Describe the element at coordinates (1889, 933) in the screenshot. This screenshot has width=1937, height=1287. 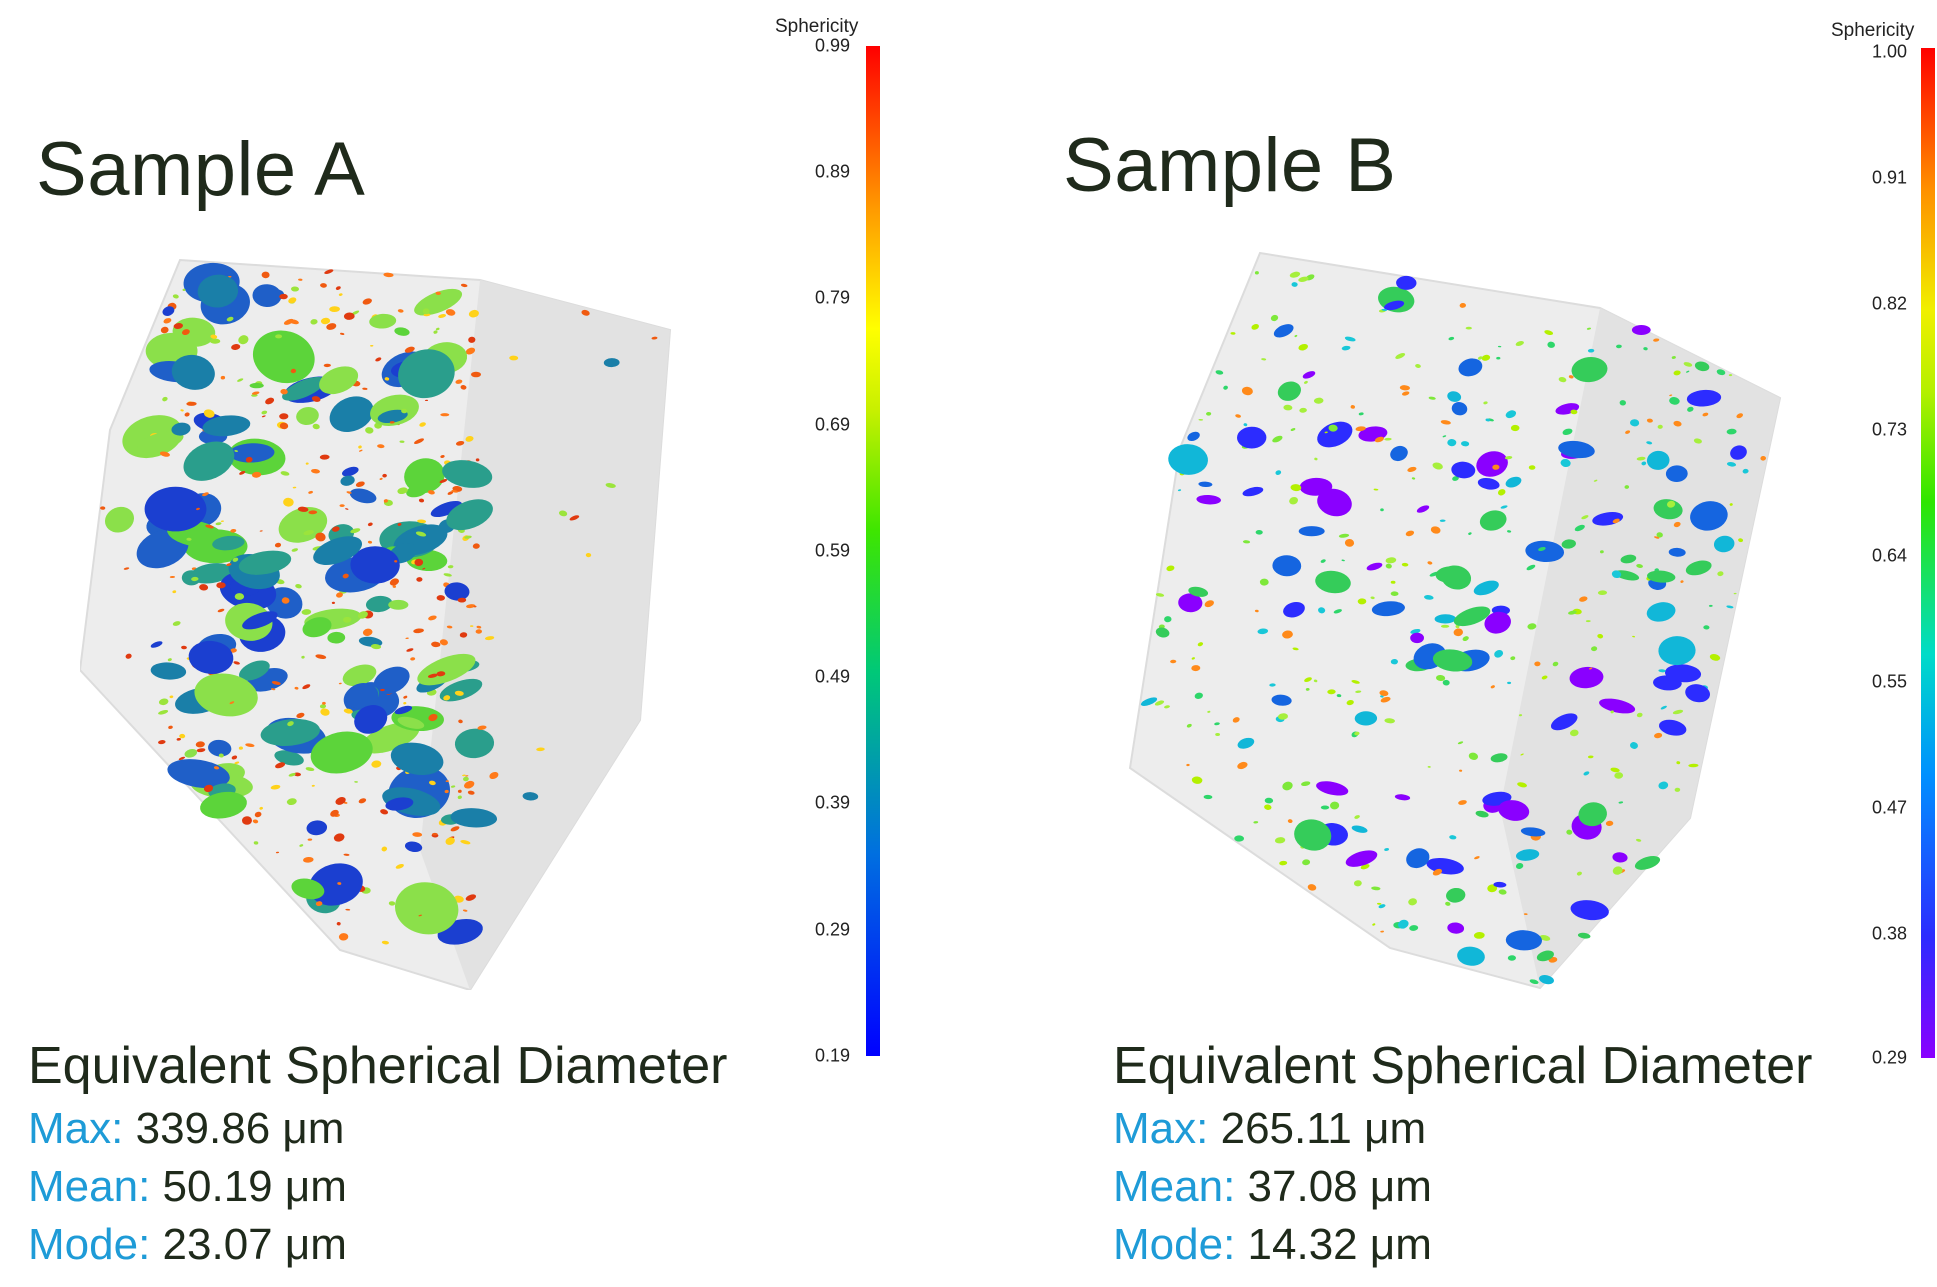
I see `colorbar-tick: 0.38` at that location.